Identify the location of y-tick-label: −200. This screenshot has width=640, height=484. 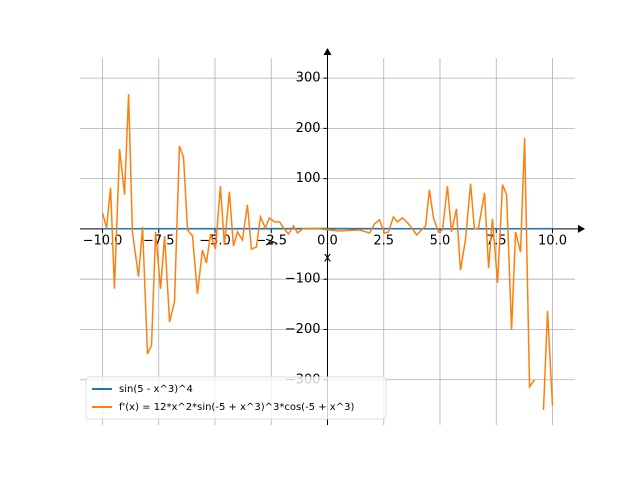
(303, 329).